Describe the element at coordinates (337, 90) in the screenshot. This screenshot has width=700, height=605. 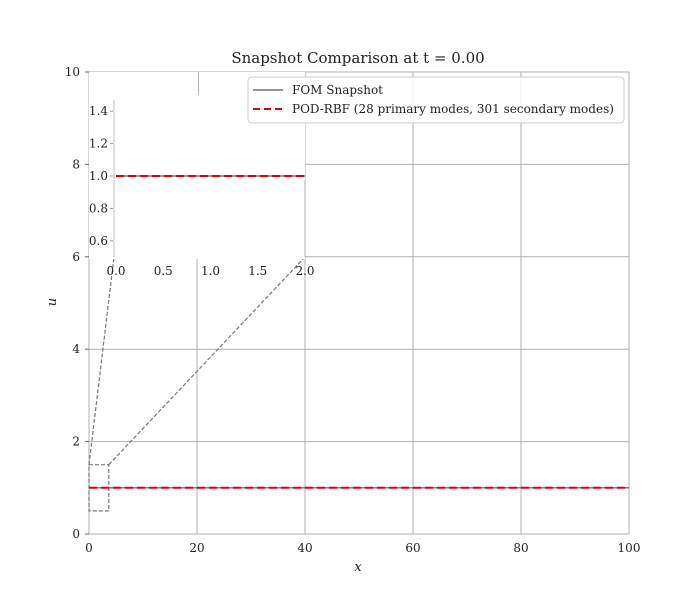
I see `legend-label-fom: FOM Snapshot` at that location.